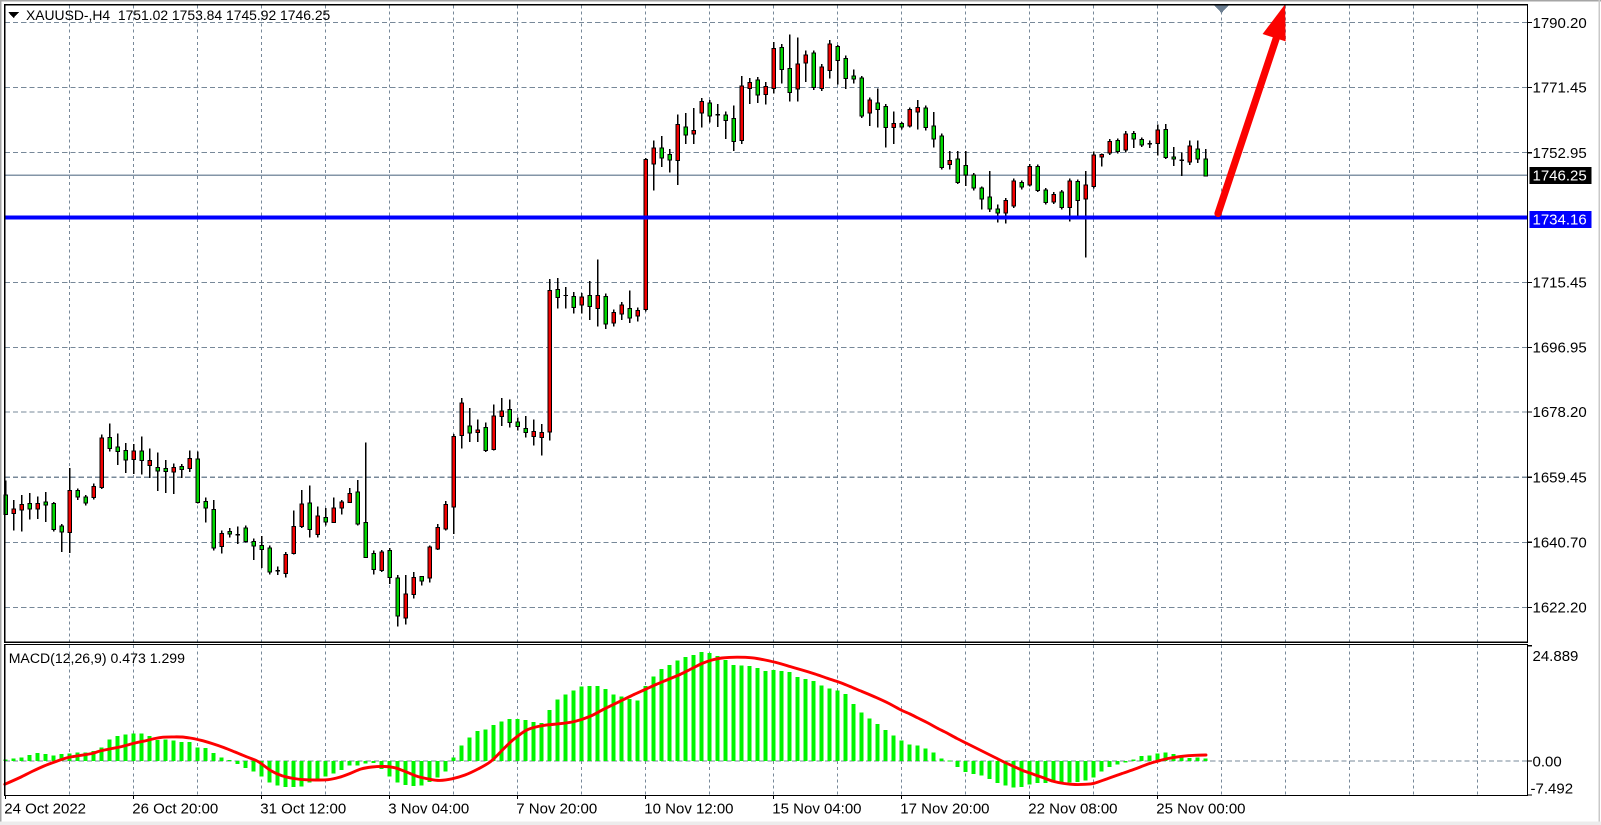 The image size is (1601, 825). I want to click on svg-text: 3 Nov 04:00, so click(428, 809).